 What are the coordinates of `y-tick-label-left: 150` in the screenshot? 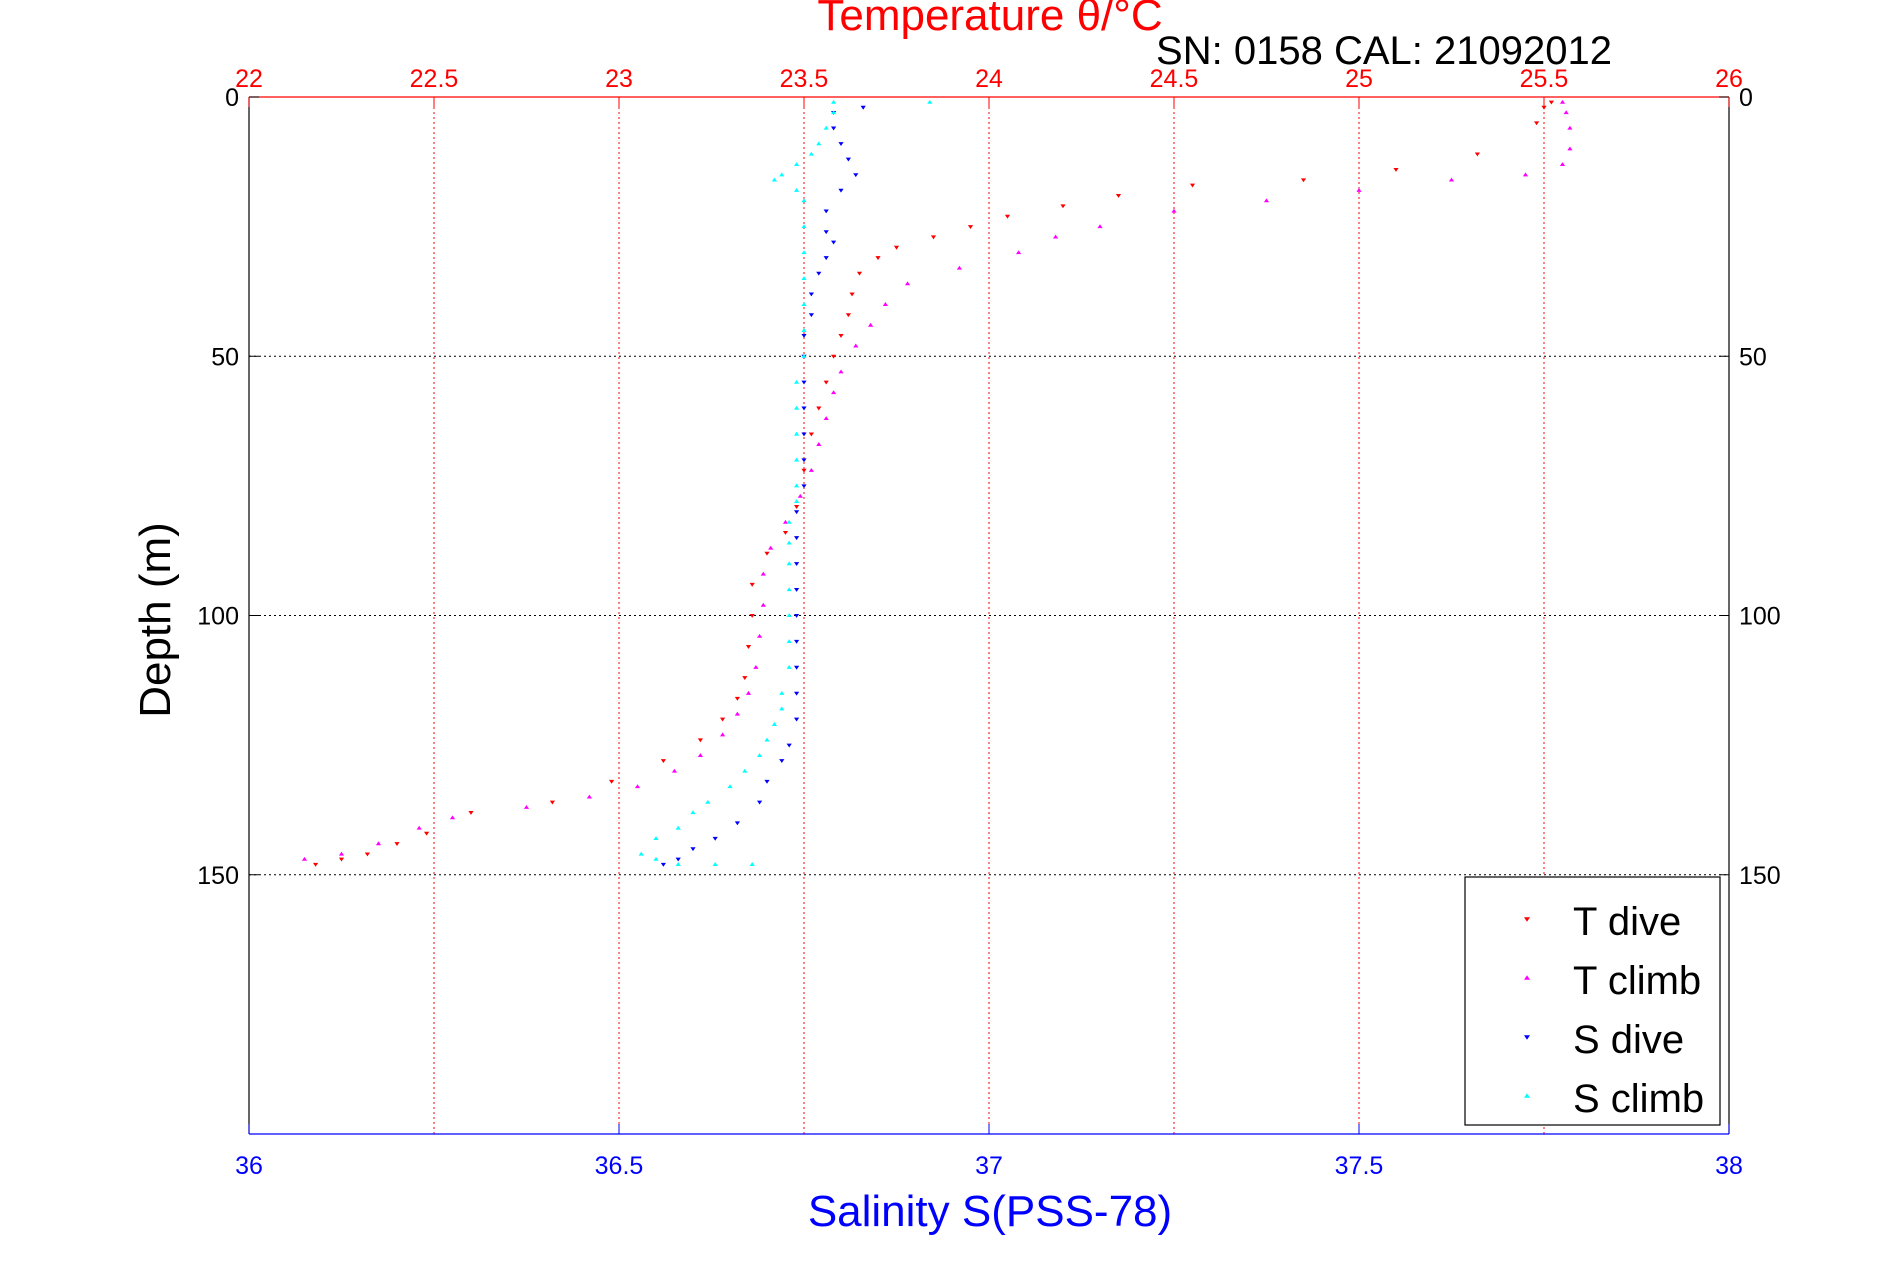 It's located at (218, 876).